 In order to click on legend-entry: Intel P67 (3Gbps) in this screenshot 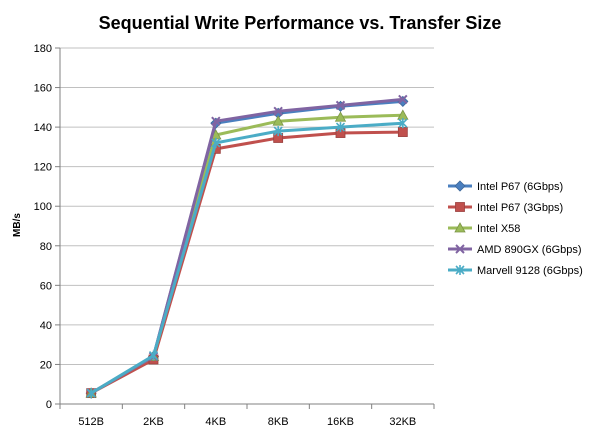, I will do `click(505, 208)`.